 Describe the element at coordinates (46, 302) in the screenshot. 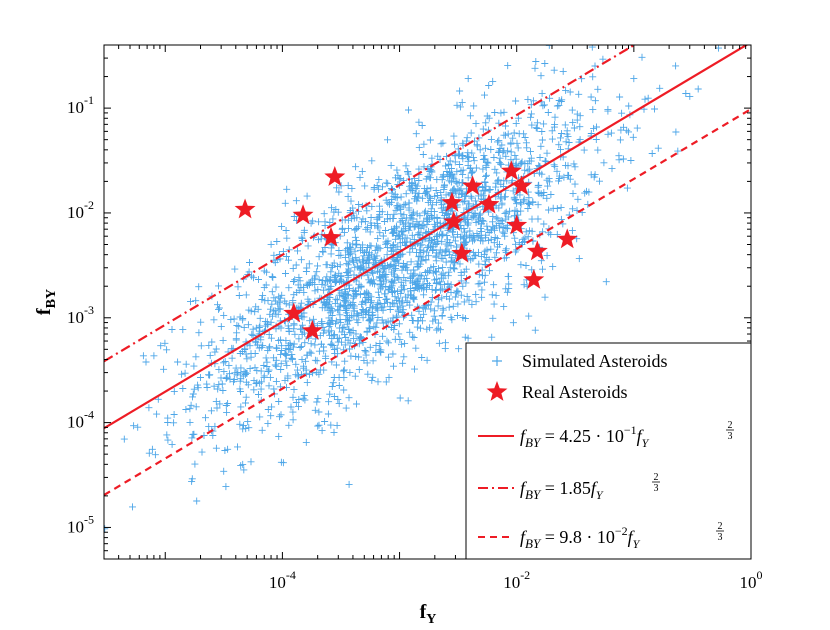

I see `y-axis-title: fBY` at that location.